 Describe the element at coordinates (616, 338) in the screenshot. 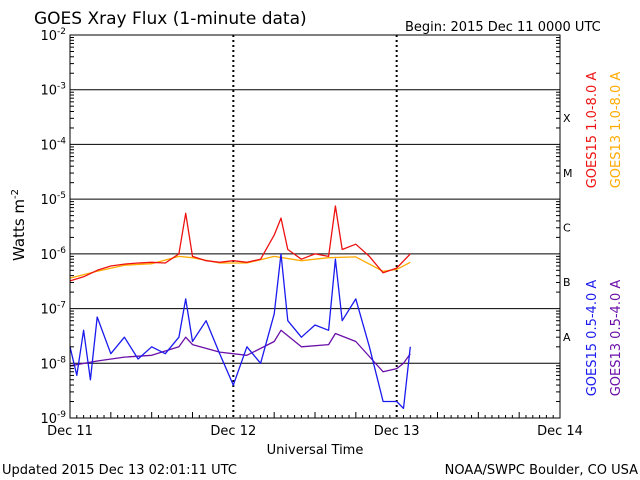

I see `legend-entry: GOES13 0.5-4.0 A` at that location.